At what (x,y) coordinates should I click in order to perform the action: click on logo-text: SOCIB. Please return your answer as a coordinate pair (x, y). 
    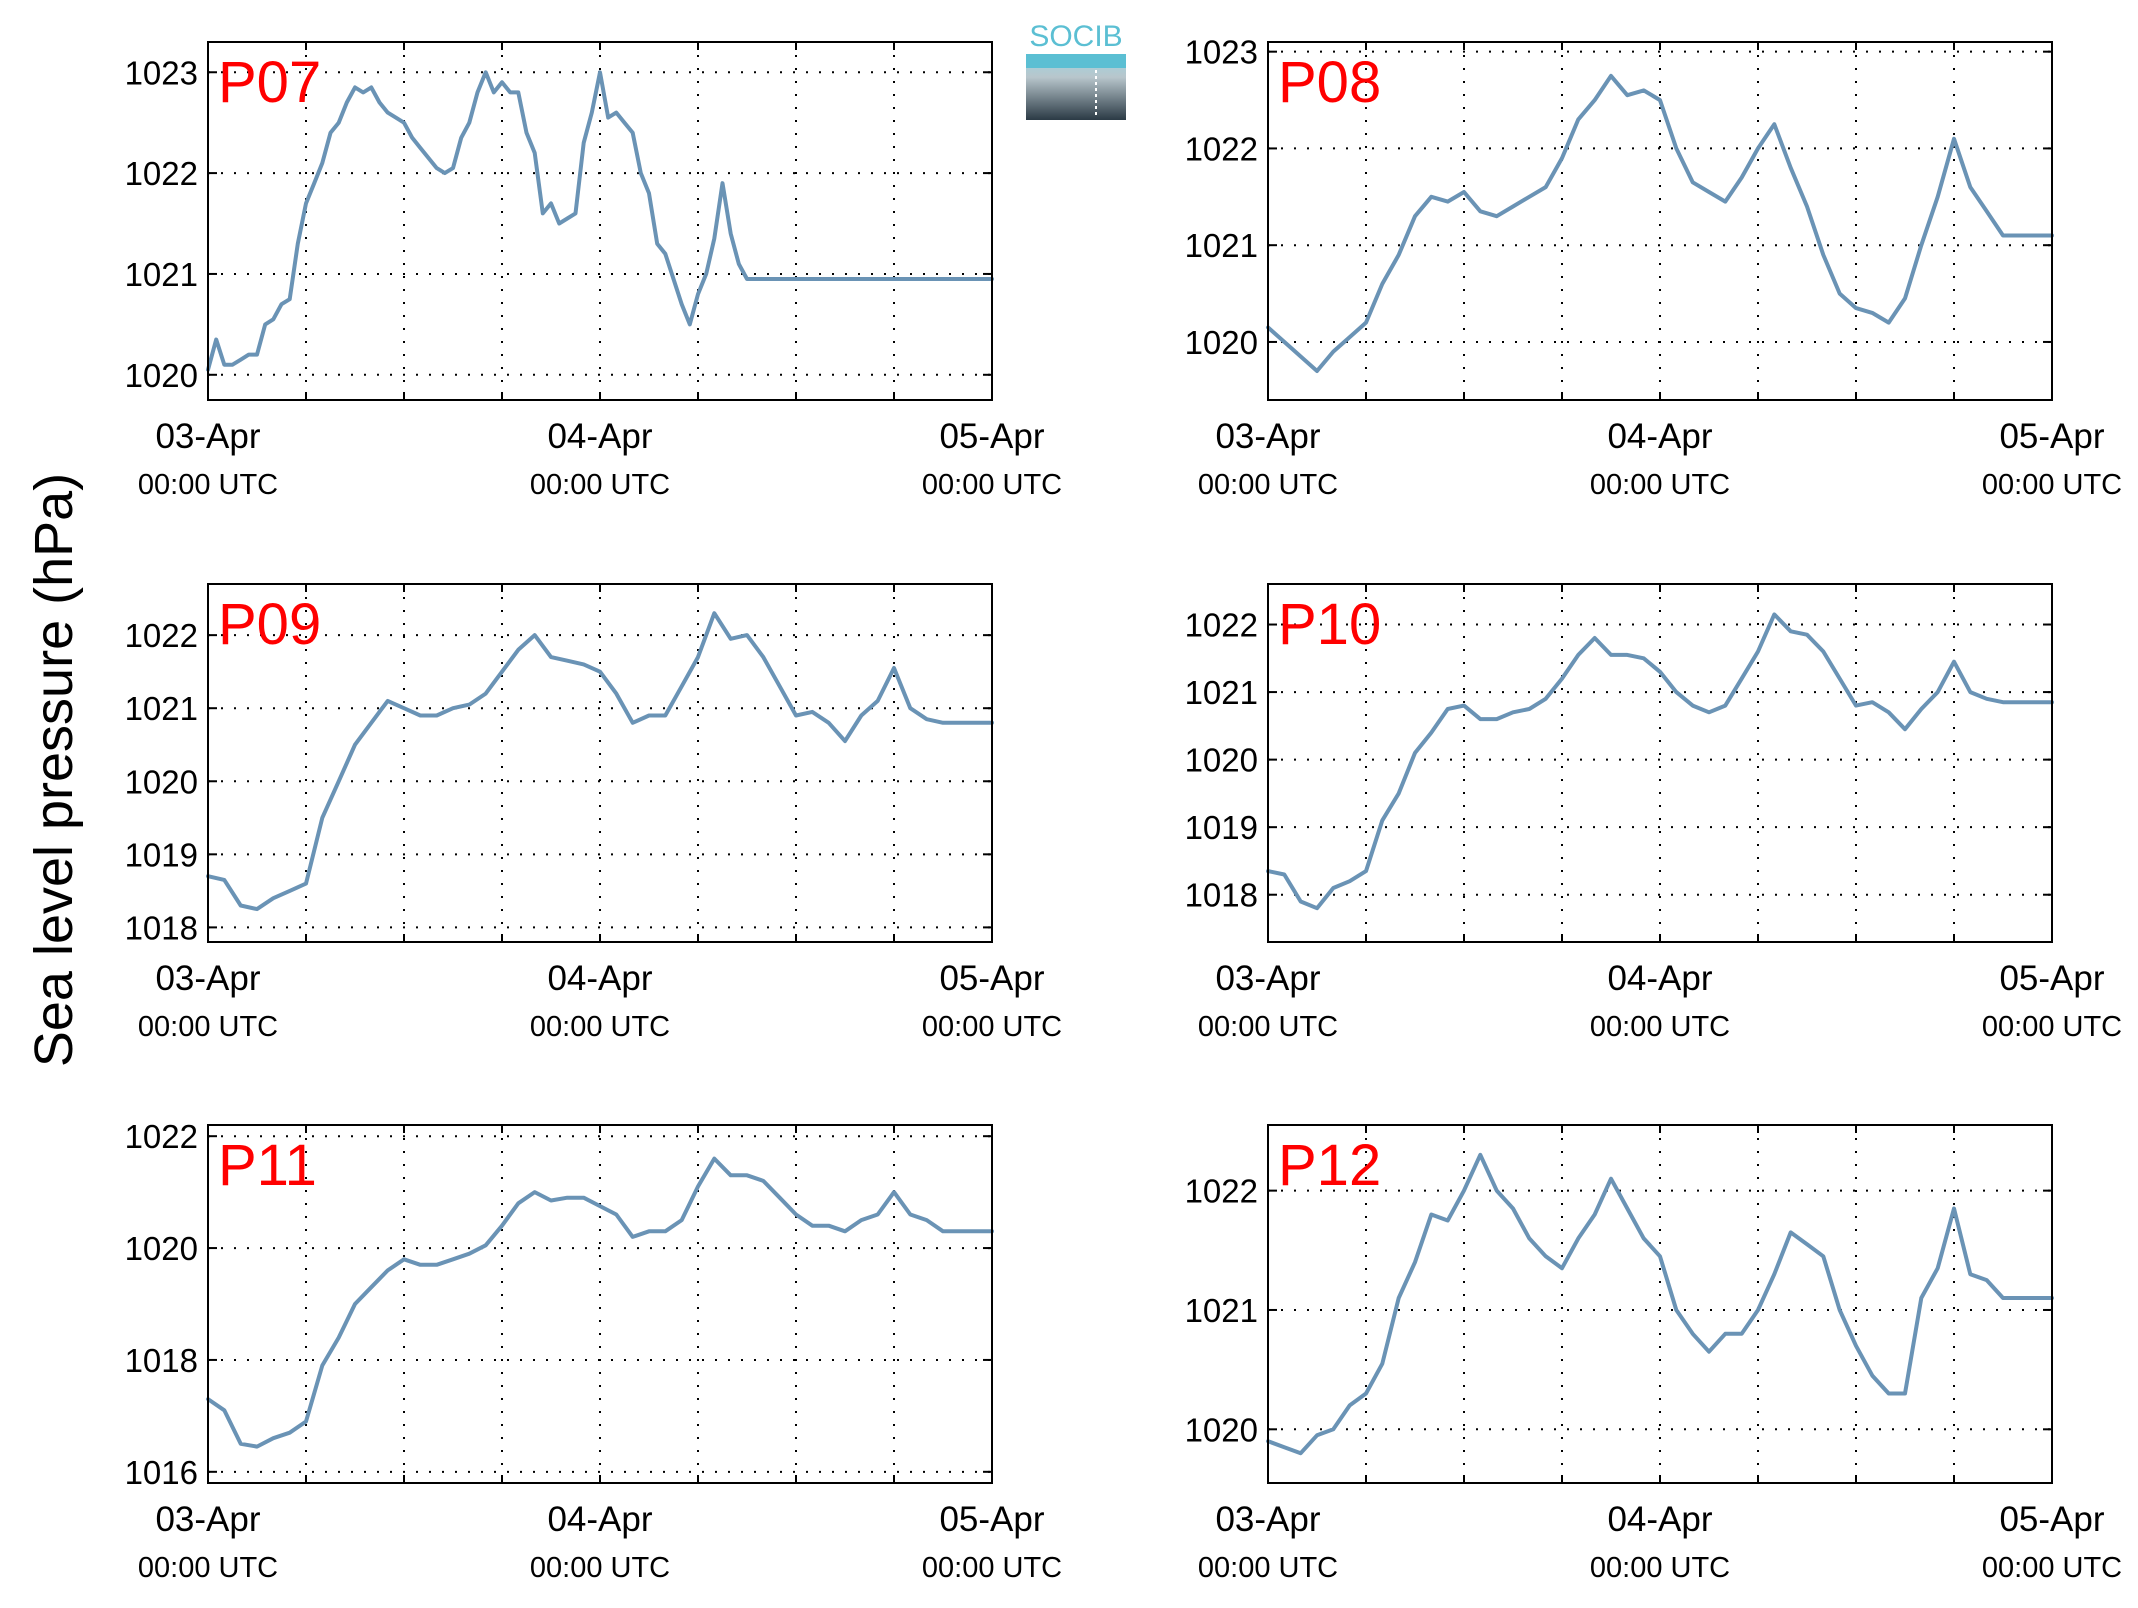
    Looking at the image, I should click on (1075, 36).